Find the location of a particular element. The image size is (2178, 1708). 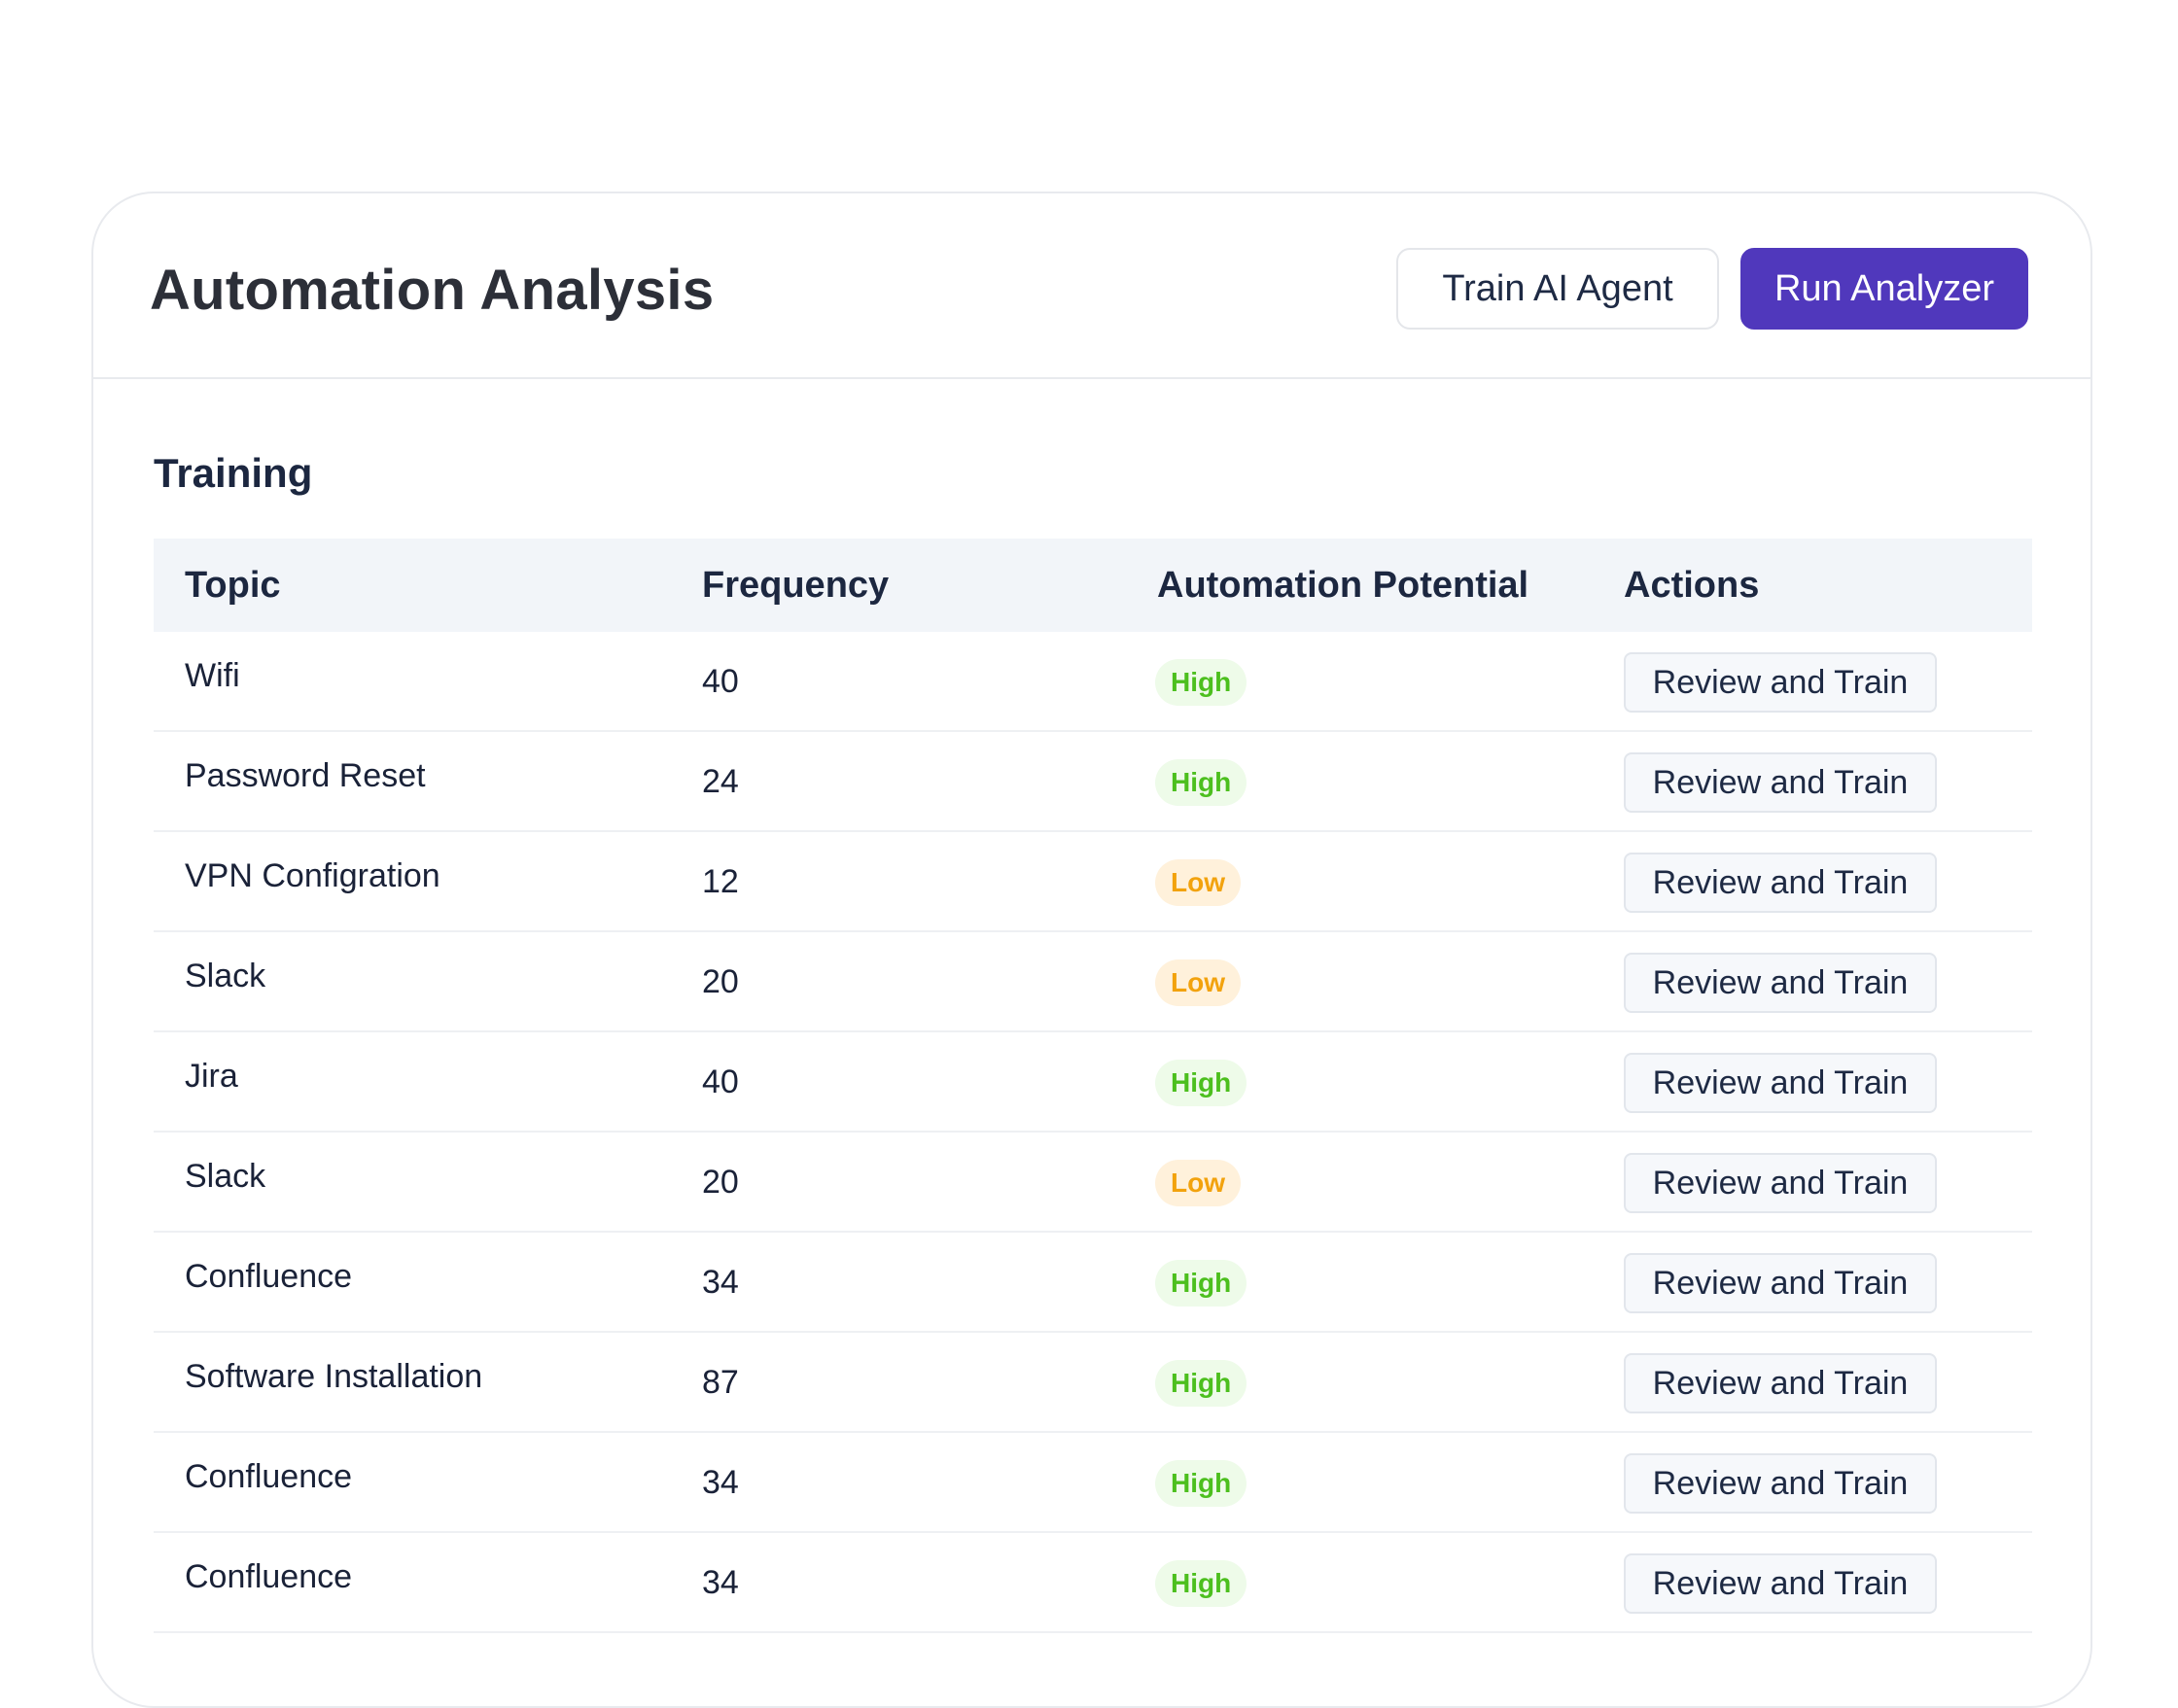

run-analyzer-button: Run Analyzer is located at coordinates (1884, 289).